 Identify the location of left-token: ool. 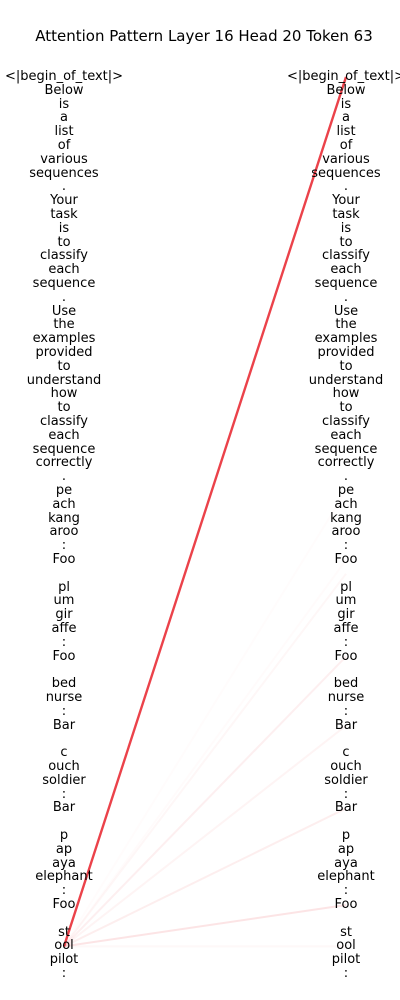
(64, 946).